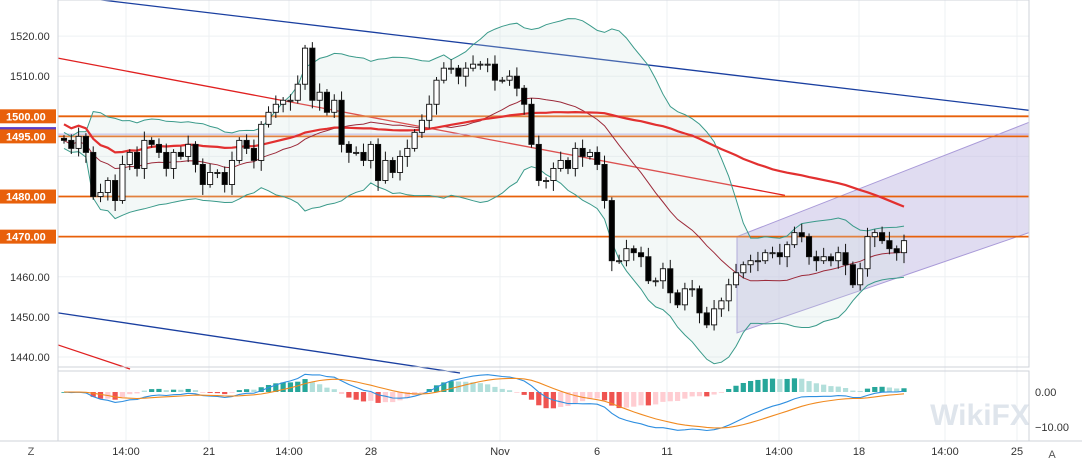  Describe the element at coordinates (30, 77) in the screenshot. I see `y-tick-label: 1510.00` at that location.